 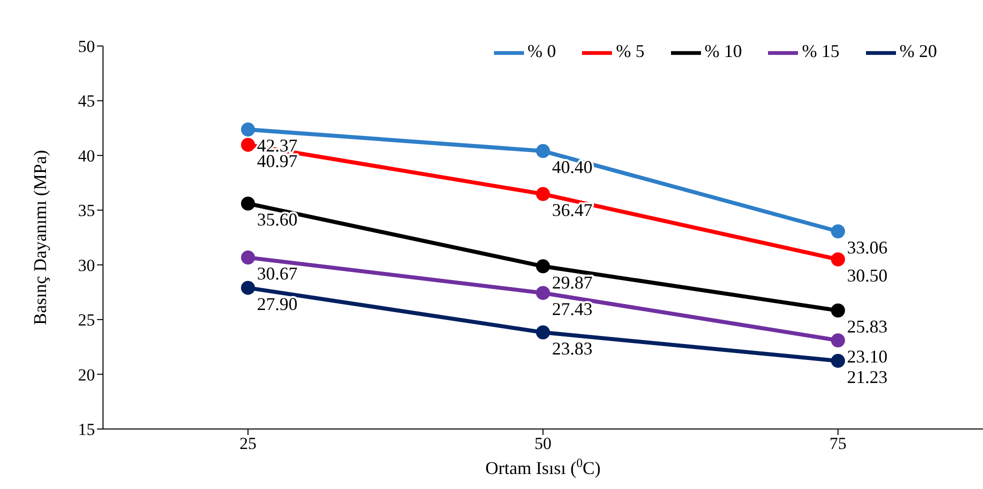 I want to click on legend-label: % 0, so click(x=542, y=50).